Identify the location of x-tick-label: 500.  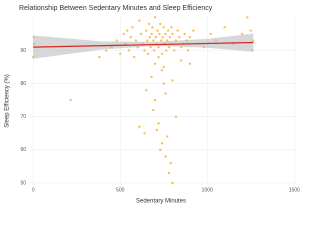
(120, 190).